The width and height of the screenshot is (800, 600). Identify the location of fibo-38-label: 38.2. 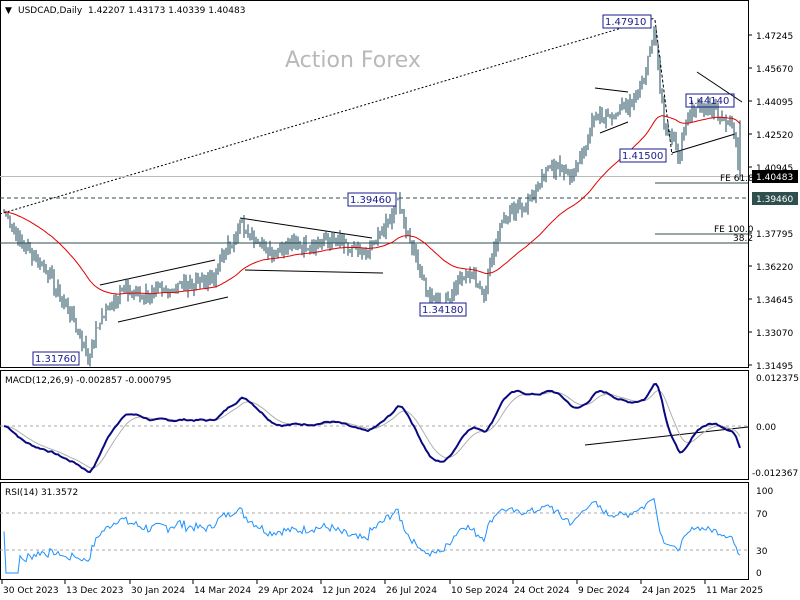
(743, 239).